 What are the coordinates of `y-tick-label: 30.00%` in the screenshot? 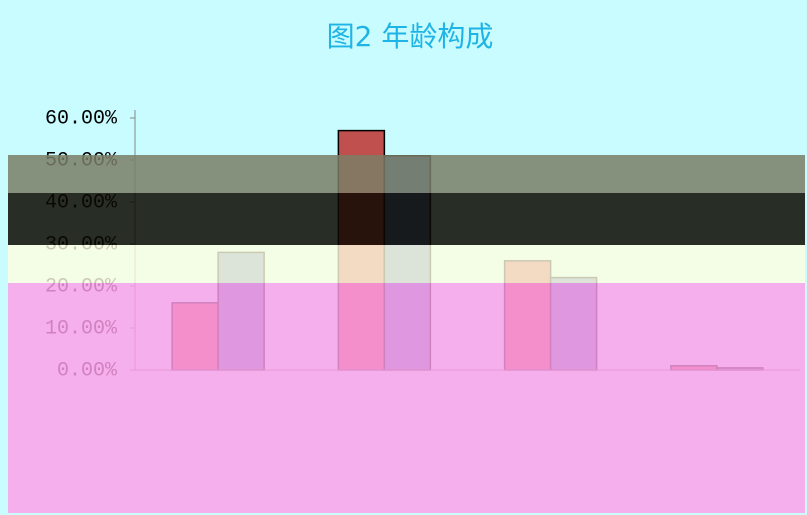 It's located at (81, 244).